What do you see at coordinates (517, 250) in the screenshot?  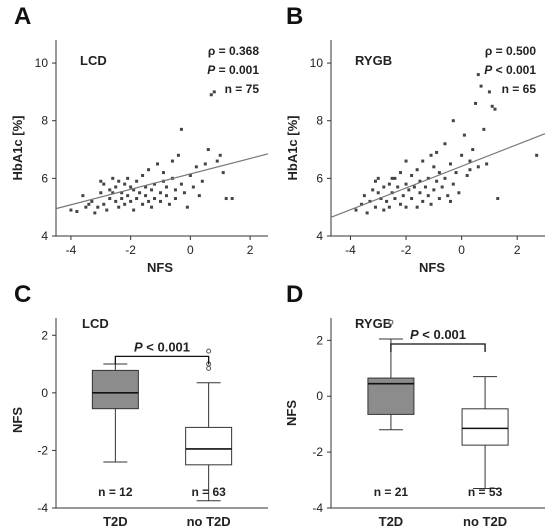 I see `x-tick-label: 2` at bounding box center [517, 250].